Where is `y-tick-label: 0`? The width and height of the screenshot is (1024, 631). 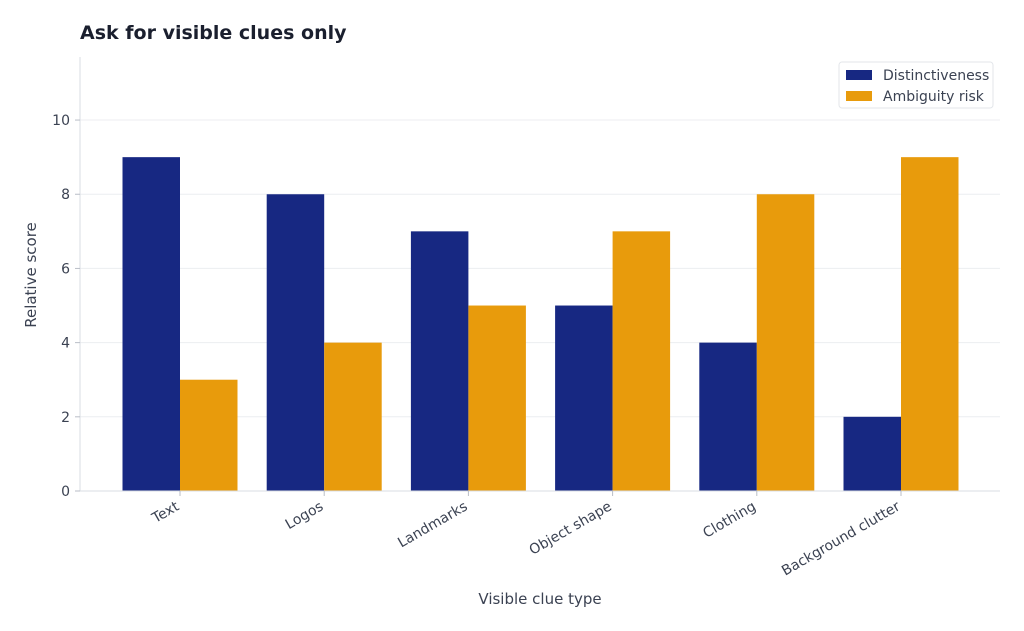
y-tick-label: 0 is located at coordinates (65, 492).